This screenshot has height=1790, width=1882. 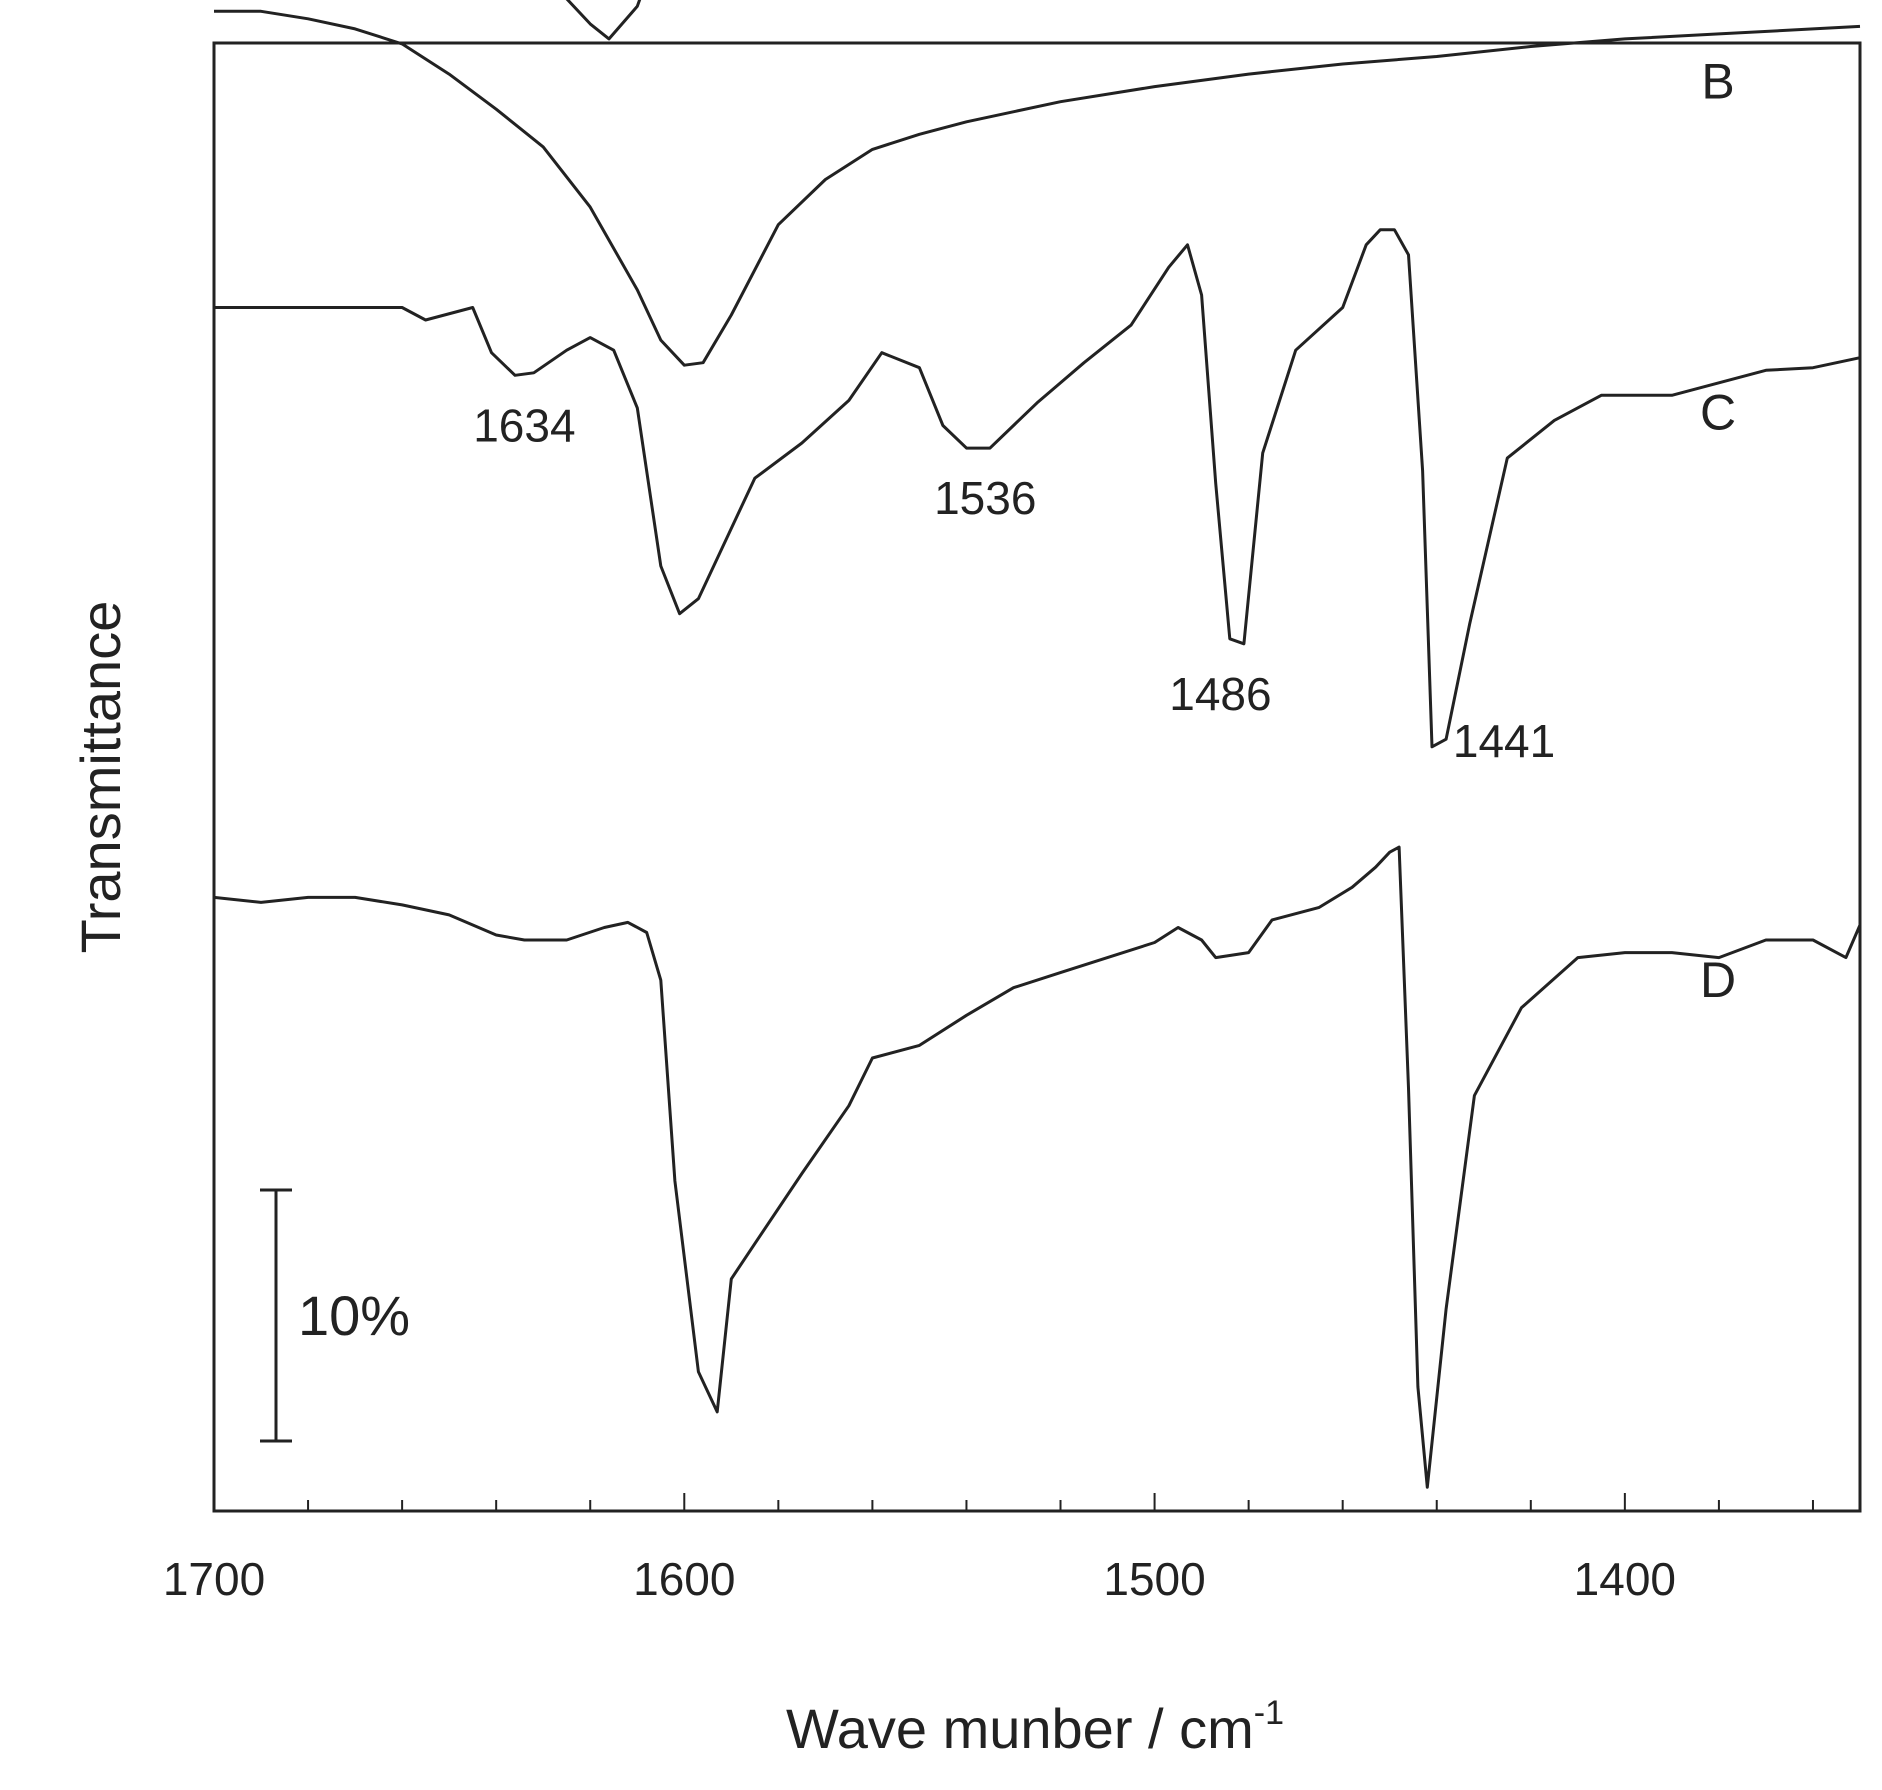 I want to click on y-axis-title: Transmittance, so click(x=100, y=777).